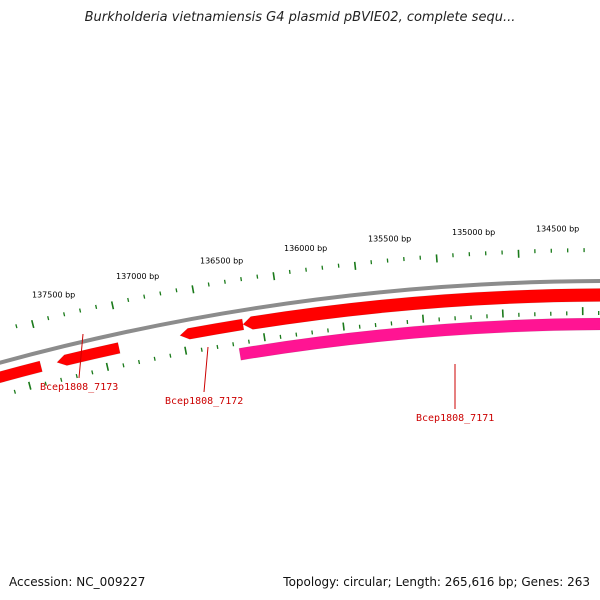  I want to click on outer-tick-track, so click(300, 288).